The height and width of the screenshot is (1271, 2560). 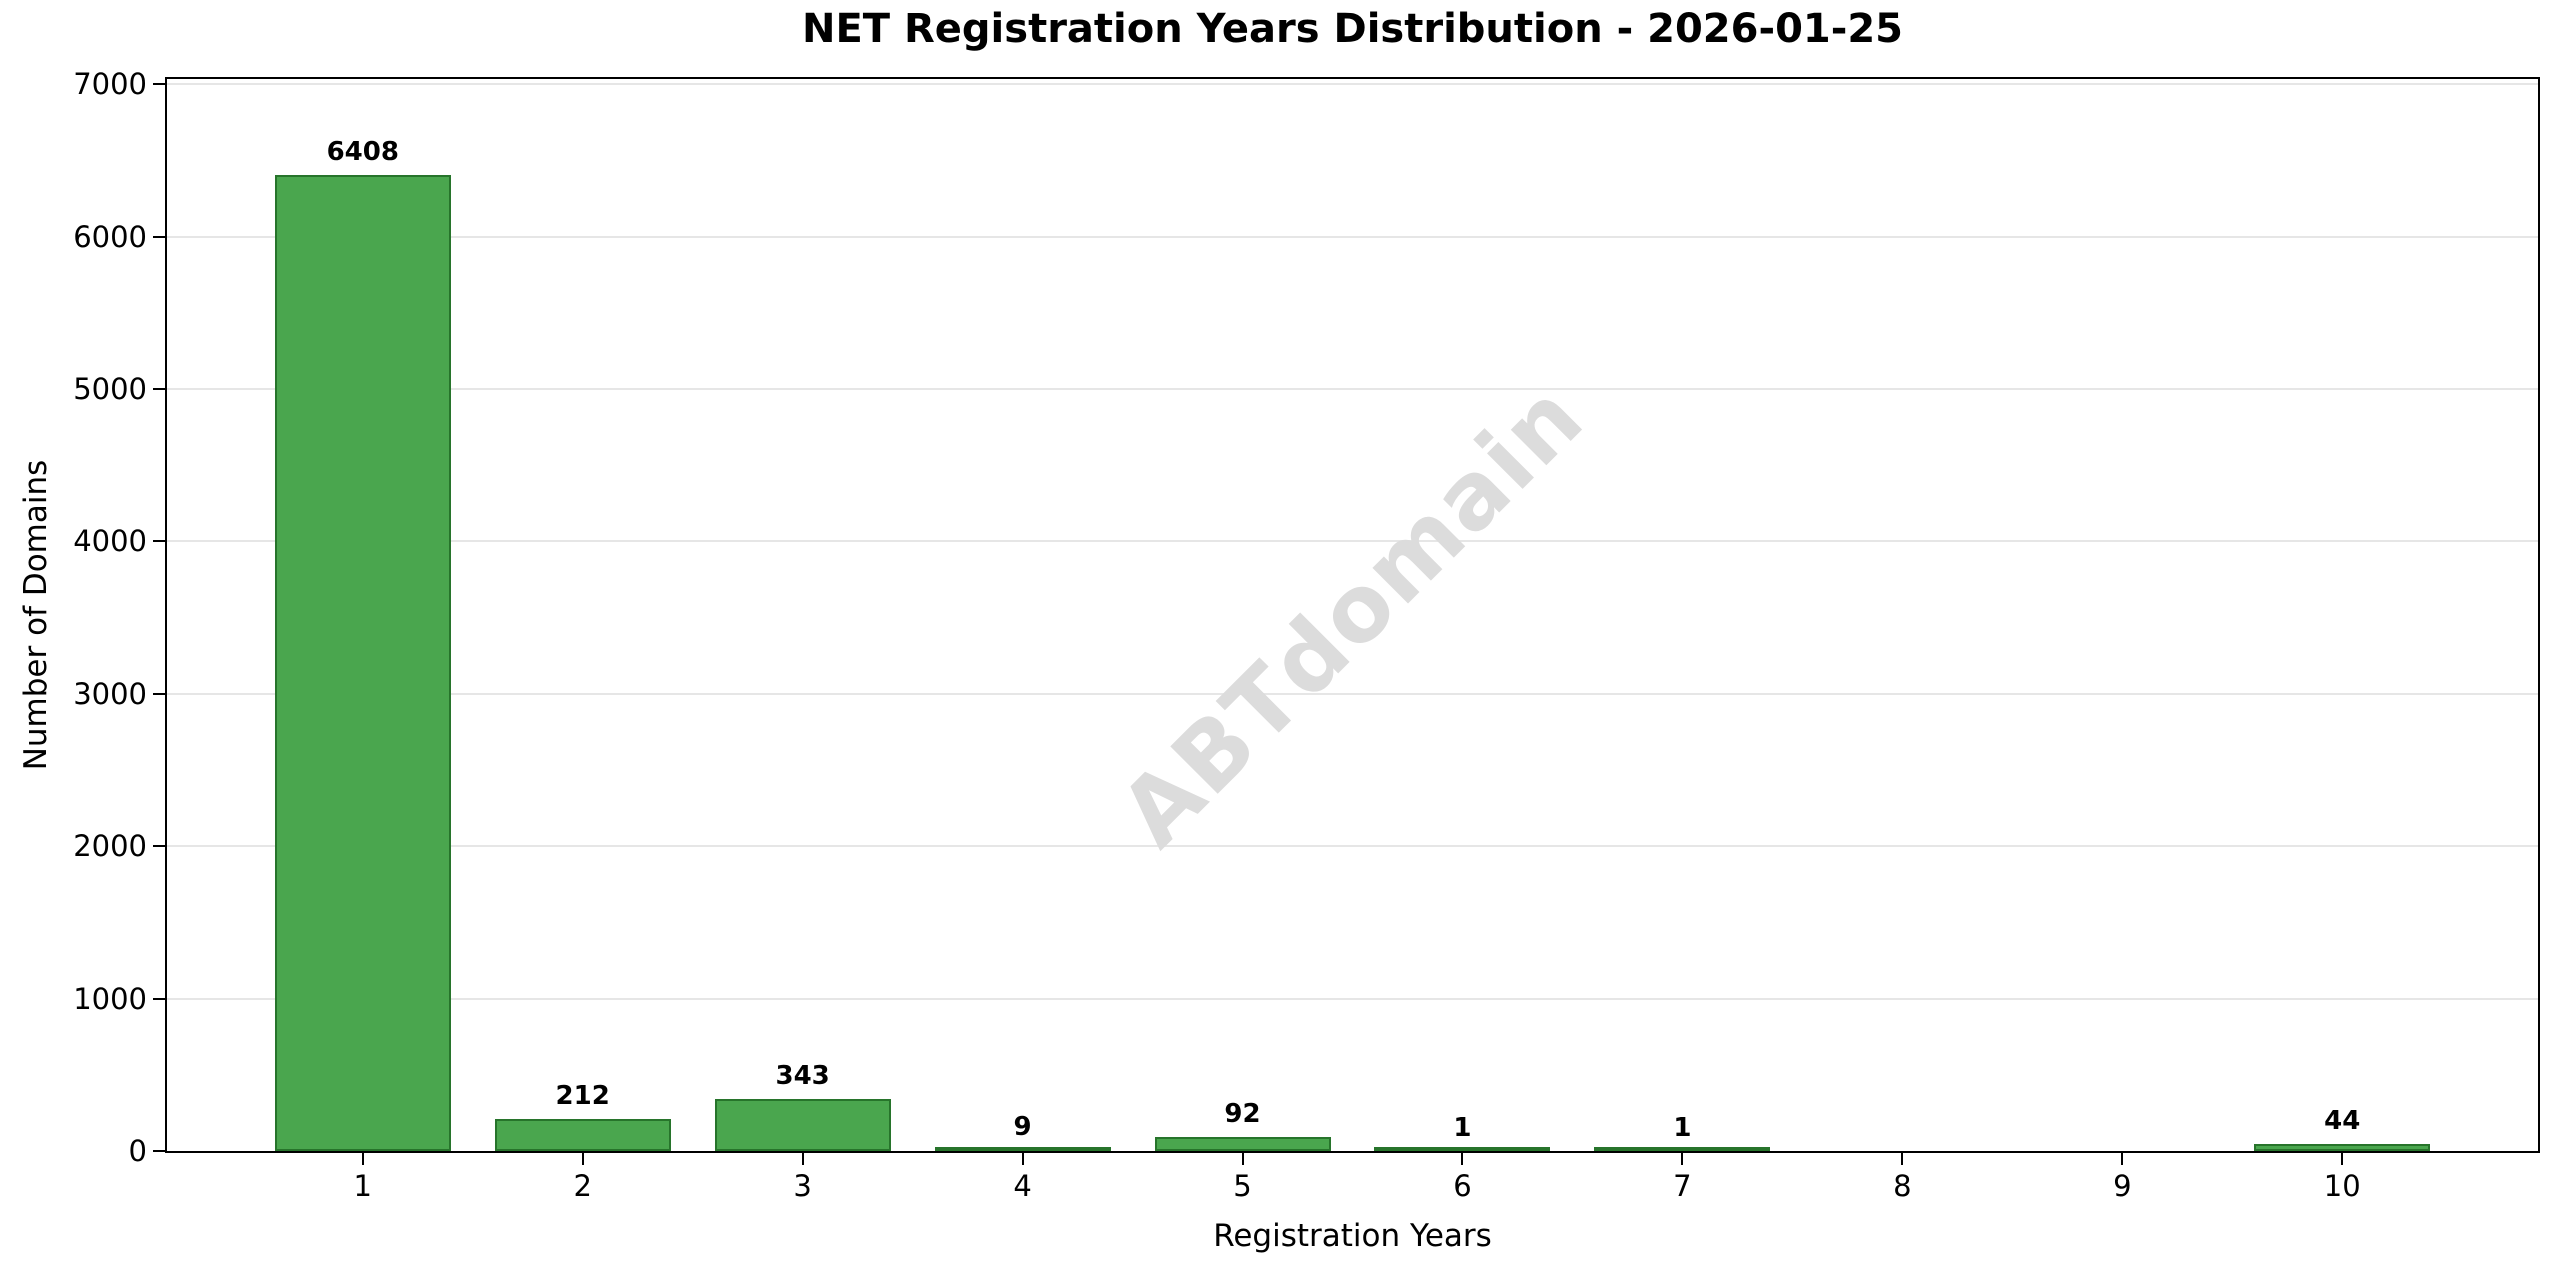 What do you see at coordinates (137, 1151) in the screenshot?
I see `y-tick-label: 0` at bounding box center [137, 1151].